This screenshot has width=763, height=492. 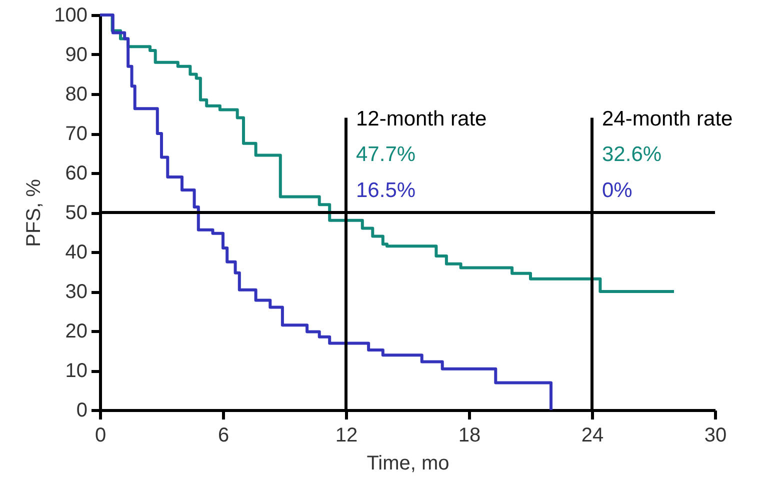 What do you see at coordinates (346, 435) in the screenshot?
I see `x-tick-label: 12` at bounding box center [346, 435].